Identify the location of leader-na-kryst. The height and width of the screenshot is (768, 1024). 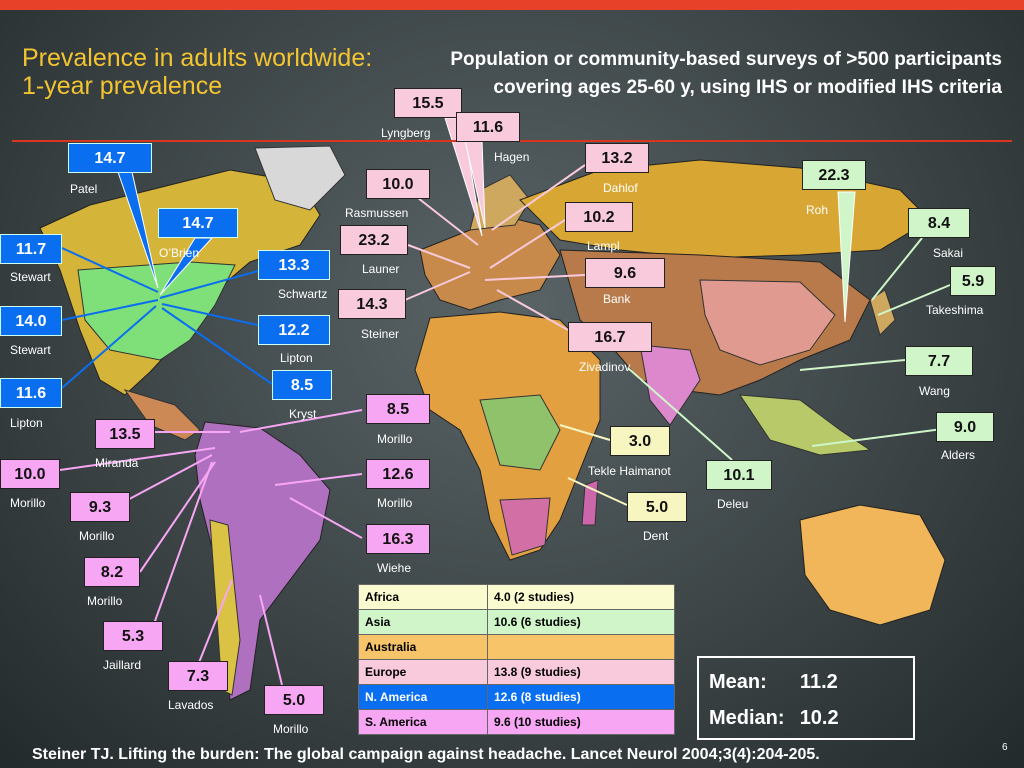
(217, 346).